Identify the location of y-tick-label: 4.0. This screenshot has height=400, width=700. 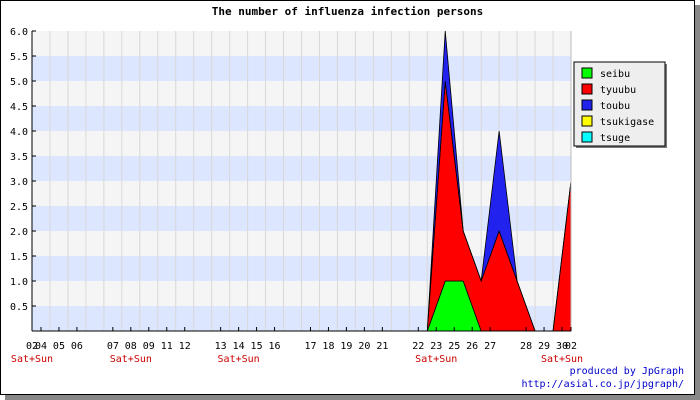
(19, 132).